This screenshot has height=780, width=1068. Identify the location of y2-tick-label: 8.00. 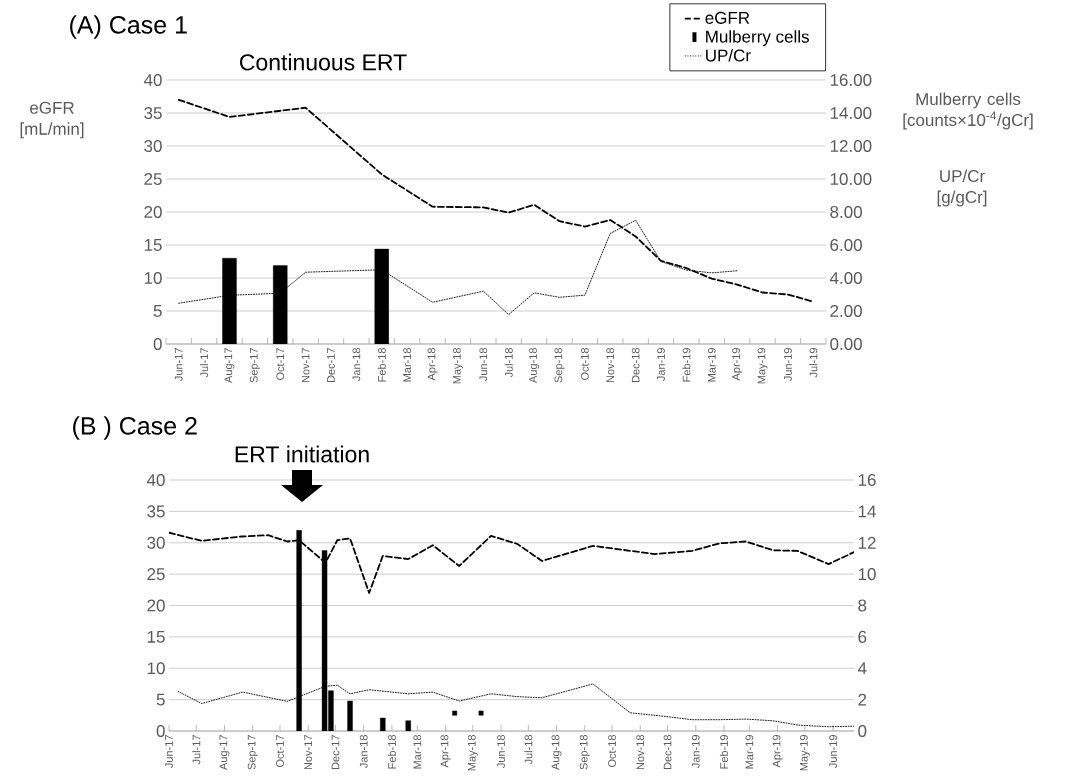
(846, 212).